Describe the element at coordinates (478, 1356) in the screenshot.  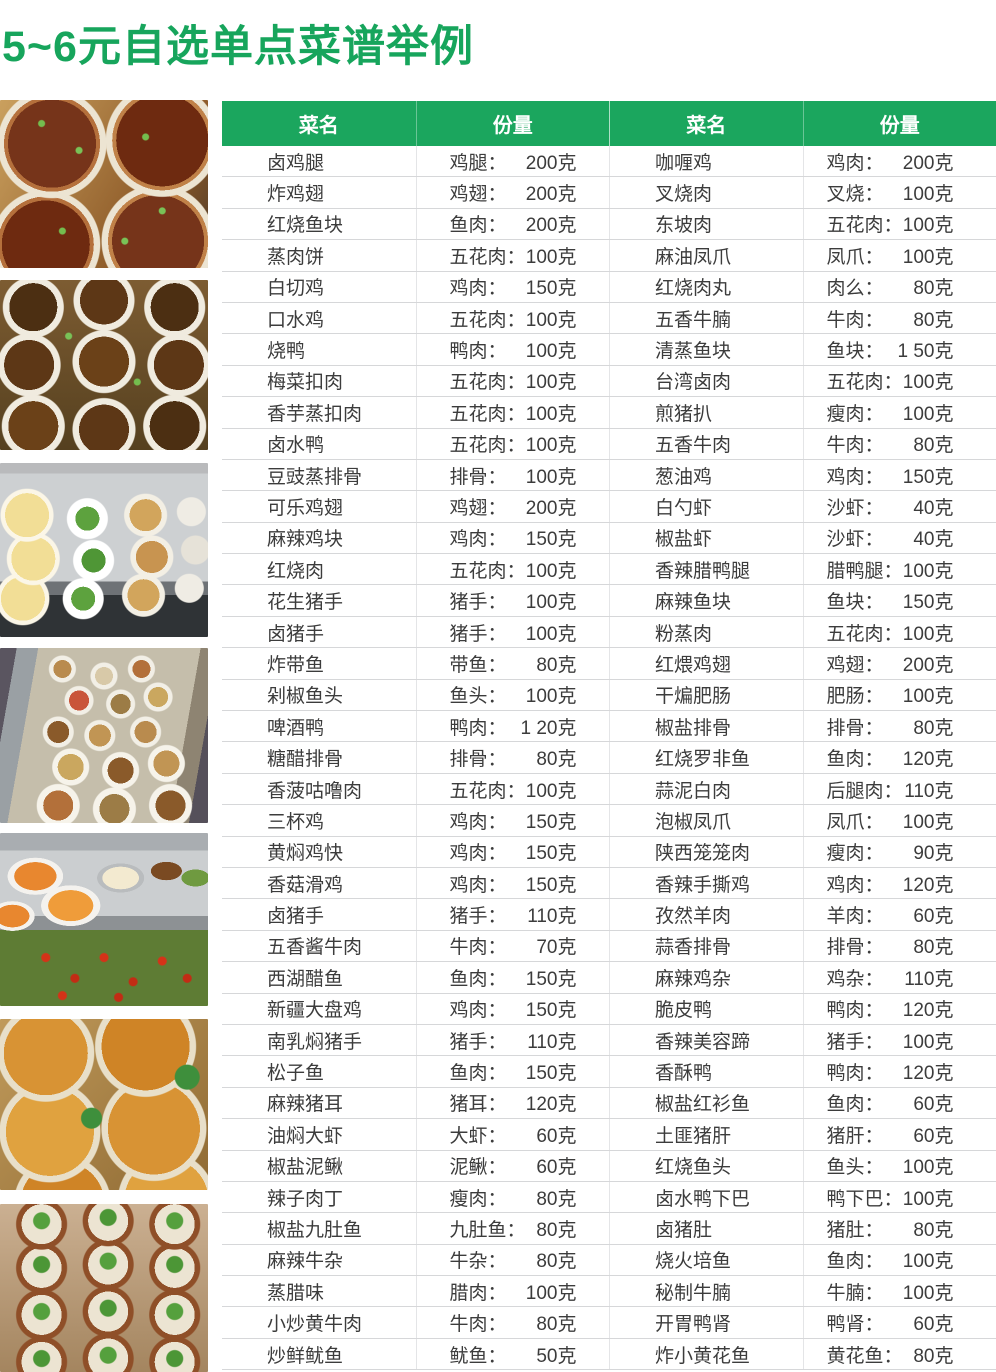
I see `portion-label: 鱿鱼：` at that location.